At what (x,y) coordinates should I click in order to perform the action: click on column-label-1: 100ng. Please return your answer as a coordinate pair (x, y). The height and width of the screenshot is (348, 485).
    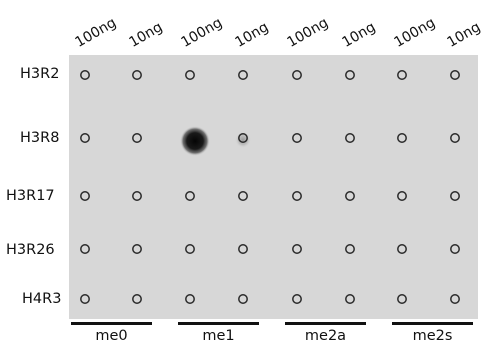
    Looking at the image, I should click on (96, 32).